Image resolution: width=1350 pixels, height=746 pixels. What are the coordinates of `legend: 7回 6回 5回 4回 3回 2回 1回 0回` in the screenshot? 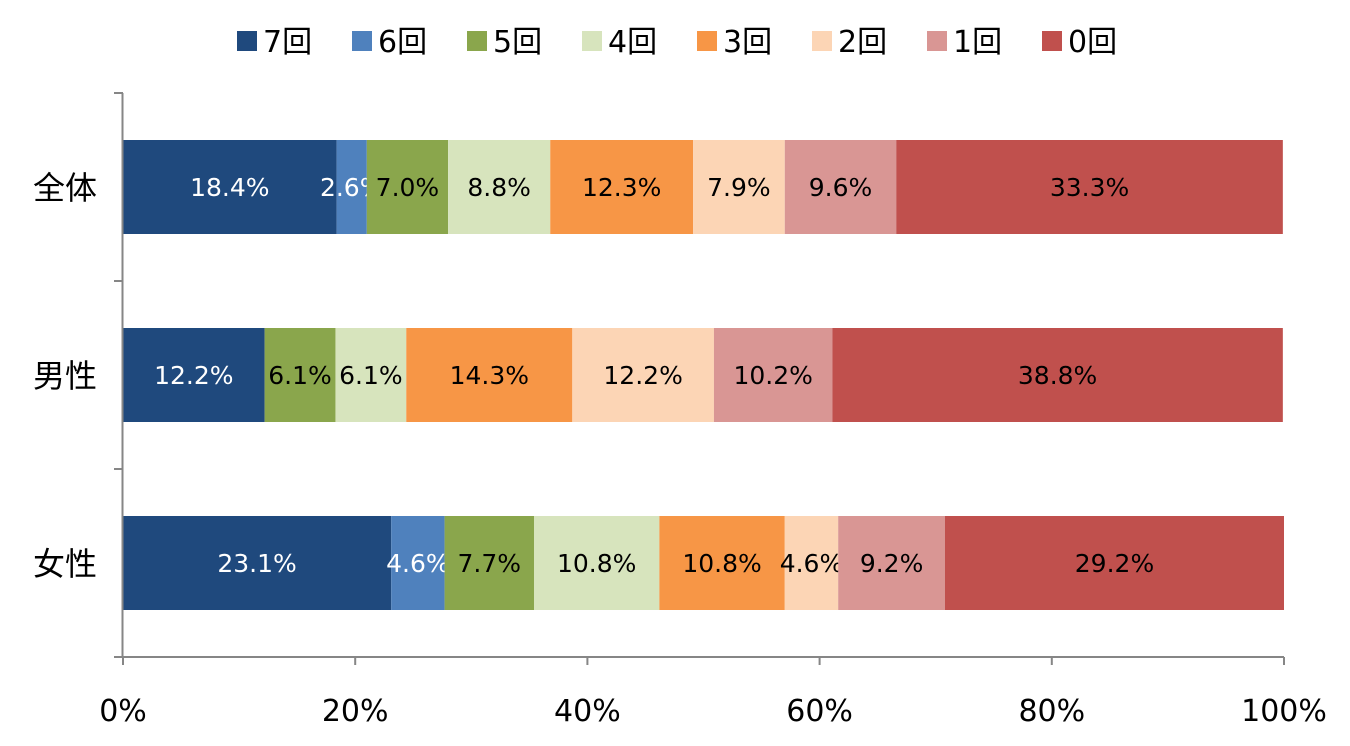 It's located at (677, 42).